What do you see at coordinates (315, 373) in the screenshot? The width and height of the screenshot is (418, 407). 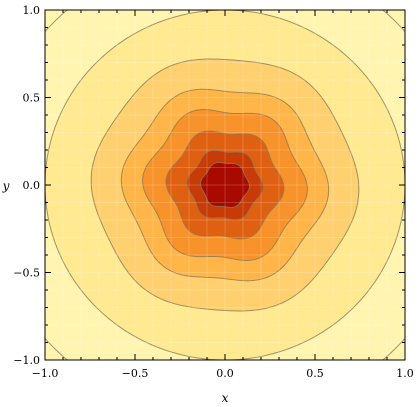 I see `x-tick-label: 0.5` at bounding box center [315, 373].